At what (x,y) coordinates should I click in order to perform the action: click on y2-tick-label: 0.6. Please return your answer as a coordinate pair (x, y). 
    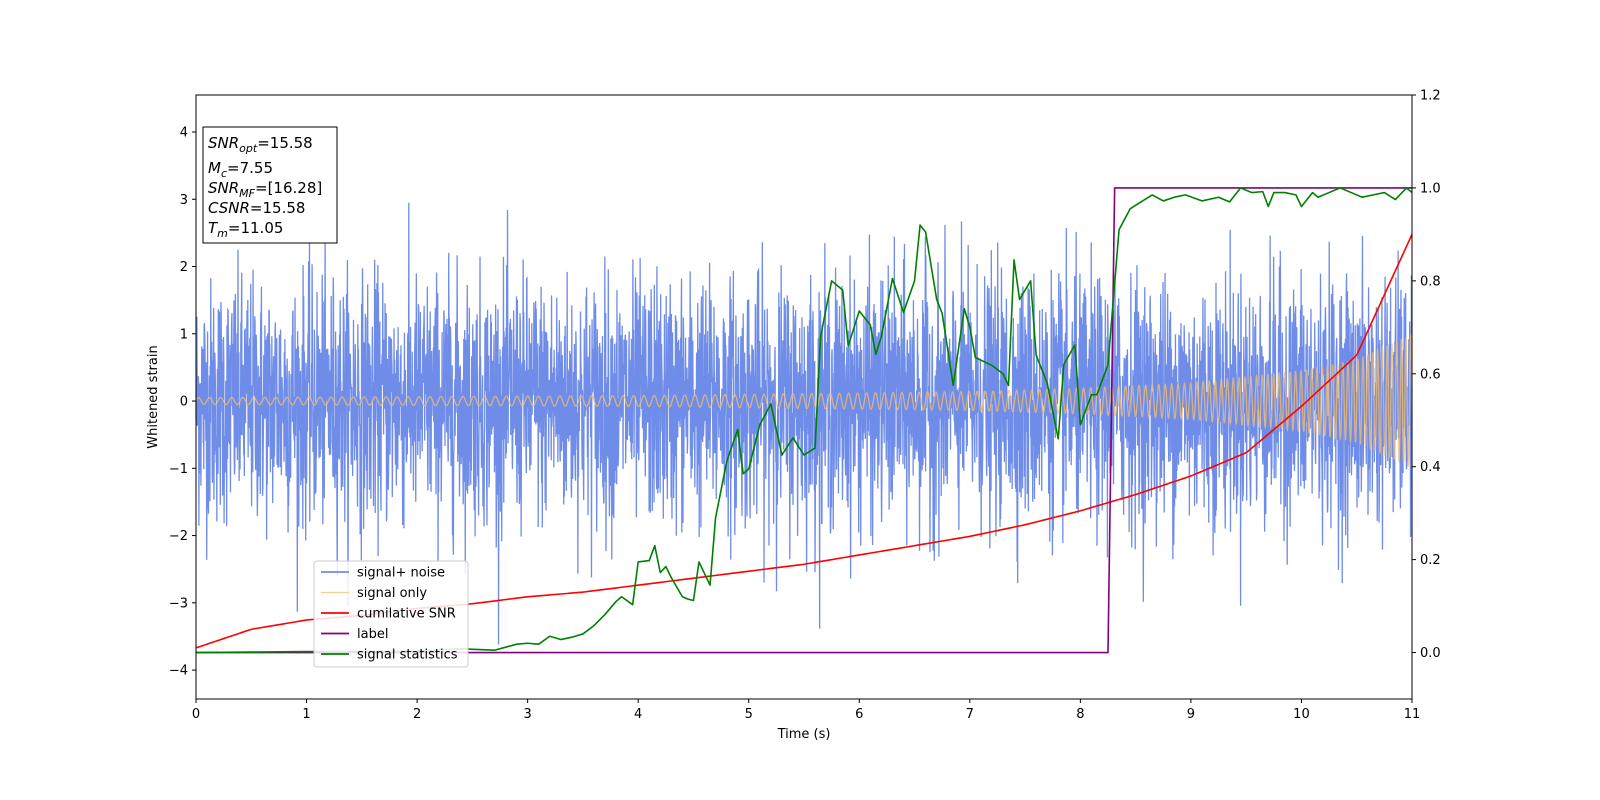
    Looking at the image, I should click on (1430, 374).